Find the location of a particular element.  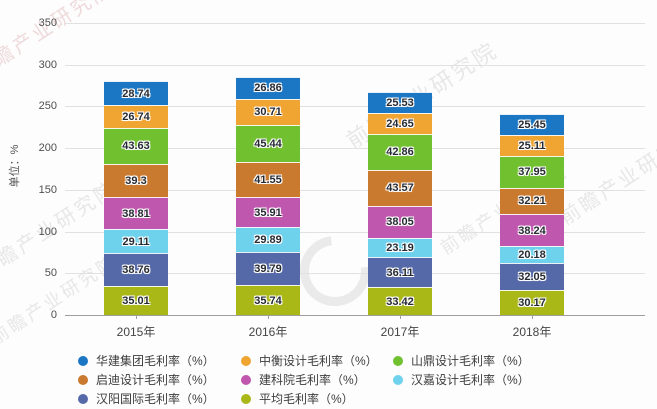

y-tick-label: 100 is located at coordinates (47, 231).